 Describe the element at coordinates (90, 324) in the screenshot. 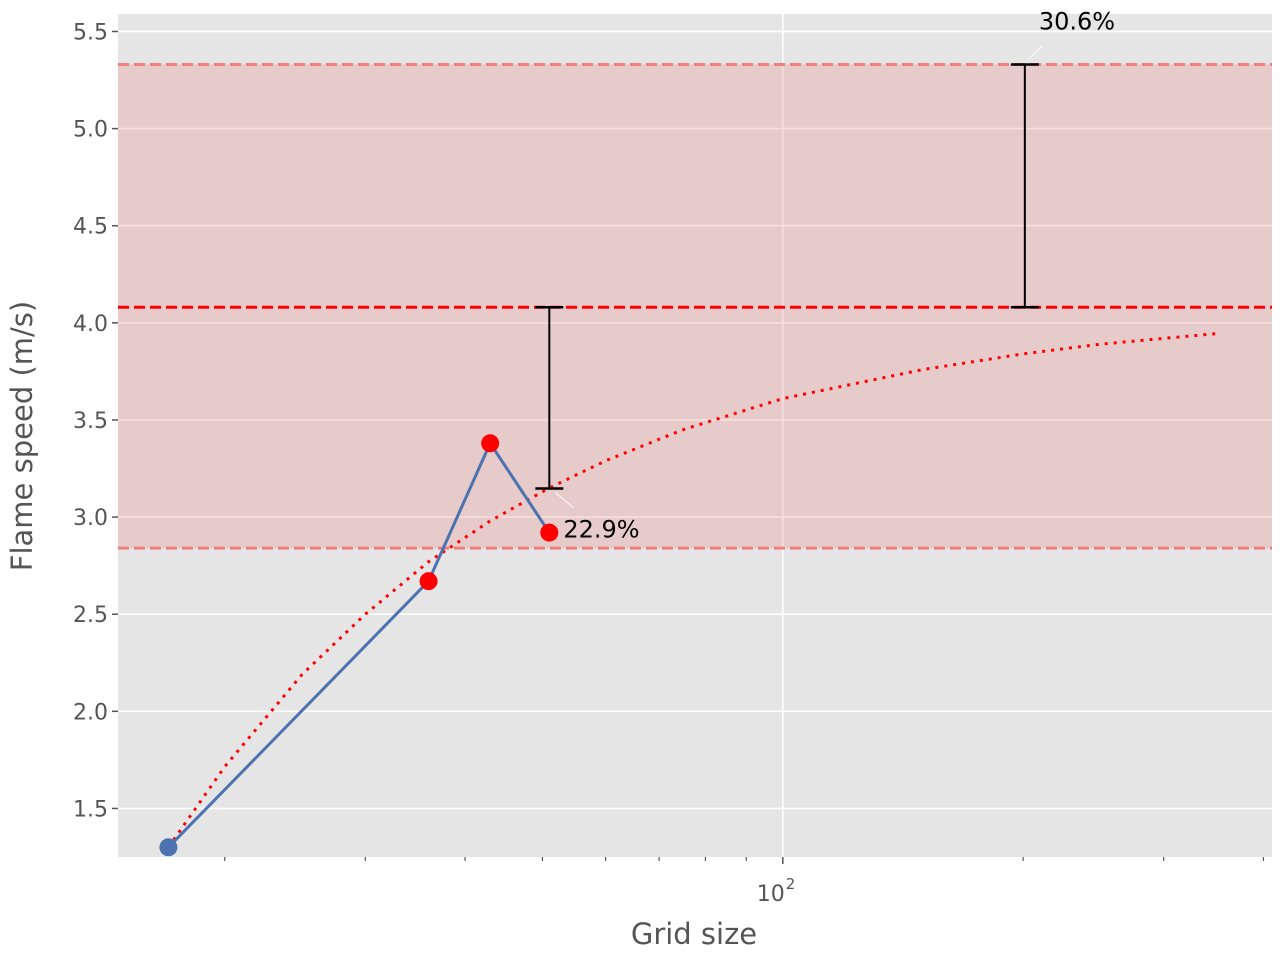

I see `y-tick-label: 4.0` at that location.